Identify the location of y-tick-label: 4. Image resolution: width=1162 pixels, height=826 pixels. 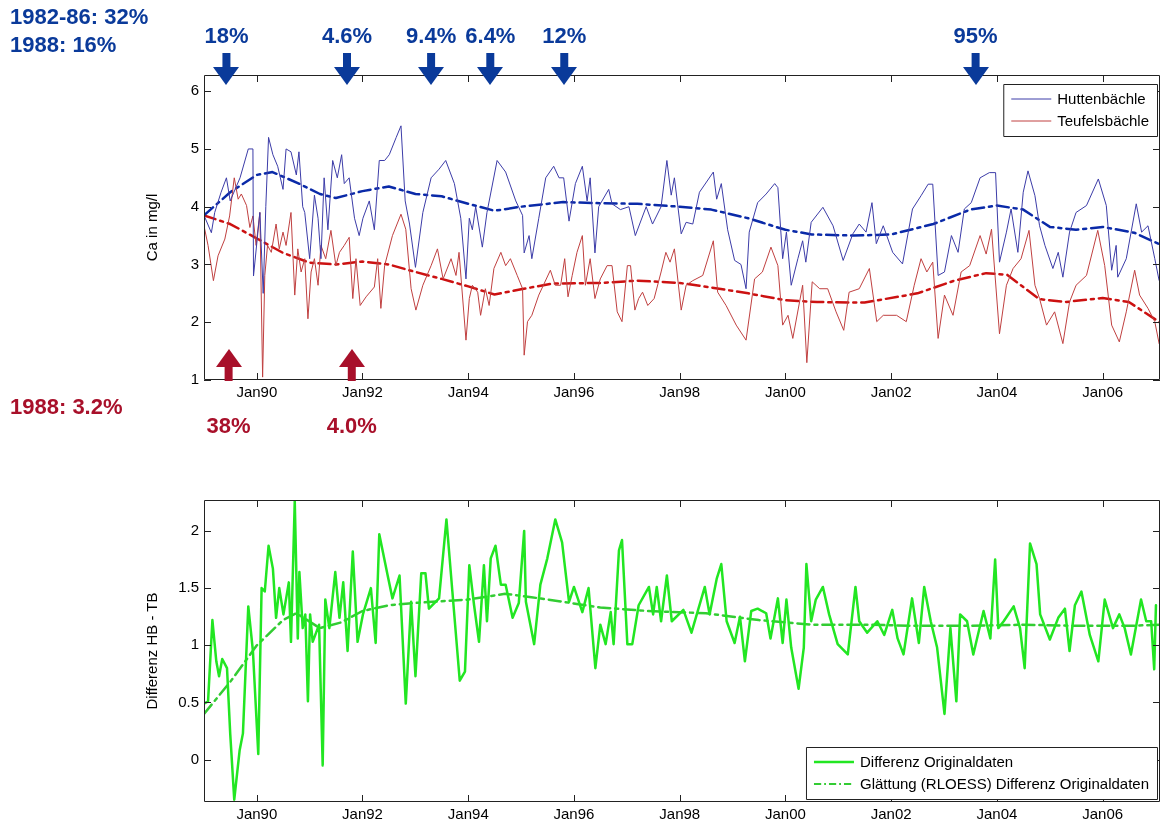
(194, 205).